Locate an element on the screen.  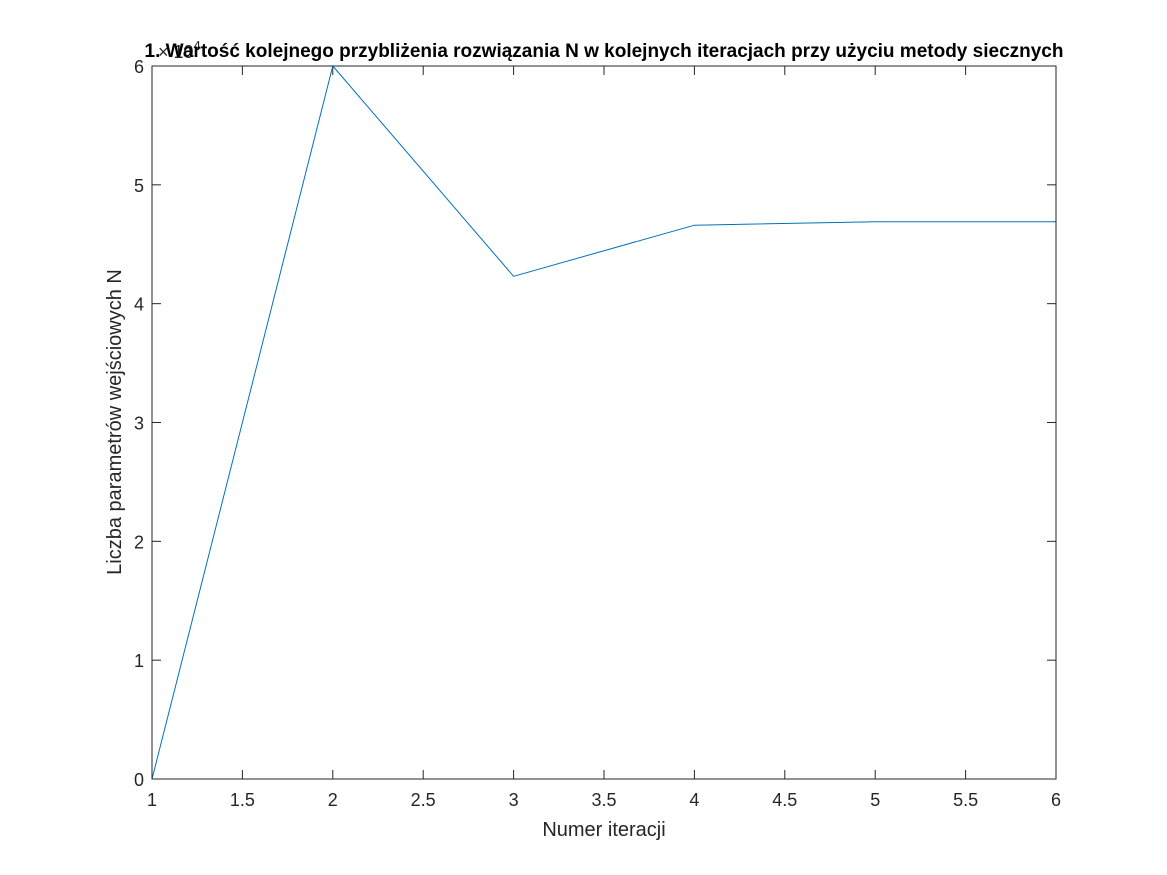
x-tick-label: 2.5 is located at coordinates (423, 800).